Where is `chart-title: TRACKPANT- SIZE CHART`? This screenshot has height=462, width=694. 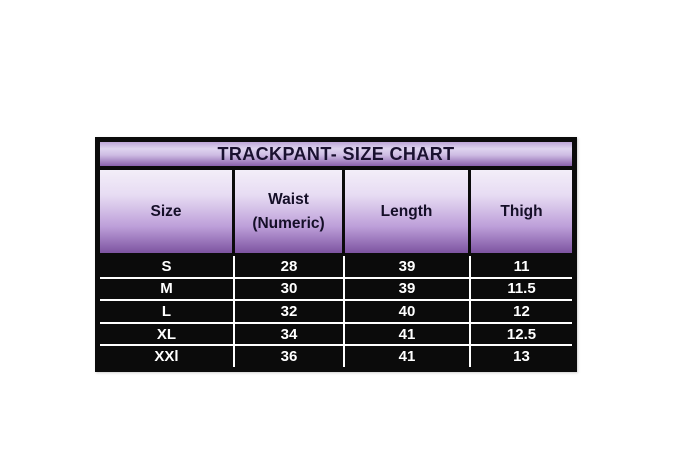
chart-title: TRACKPANT- SIZE CHART is located at coordinates (336, 156).